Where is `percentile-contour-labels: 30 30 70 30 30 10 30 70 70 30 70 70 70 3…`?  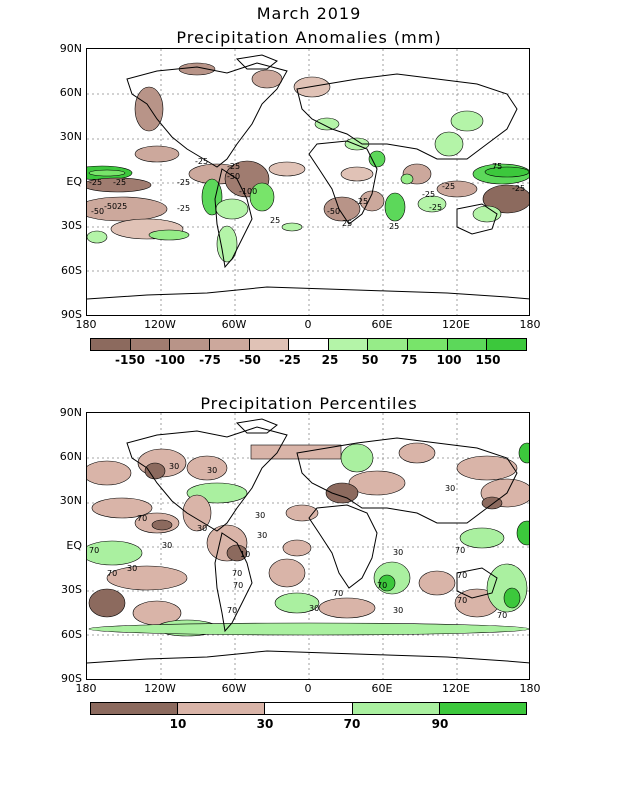 percentile-contour-labels: 30 30 70 30 30 10 30 70 70 30 70 70 70 3… is located at coordinates (298, 541).